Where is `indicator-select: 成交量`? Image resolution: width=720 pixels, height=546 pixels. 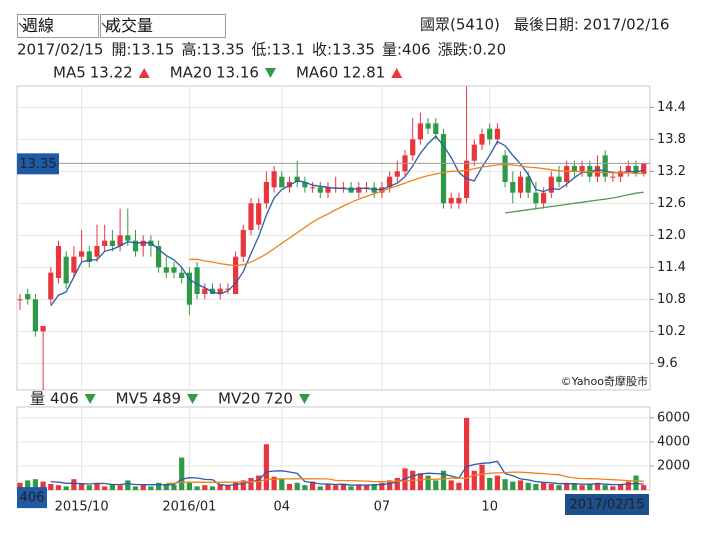
indicator-select: 成交量 is located at coordinates (163, 26).